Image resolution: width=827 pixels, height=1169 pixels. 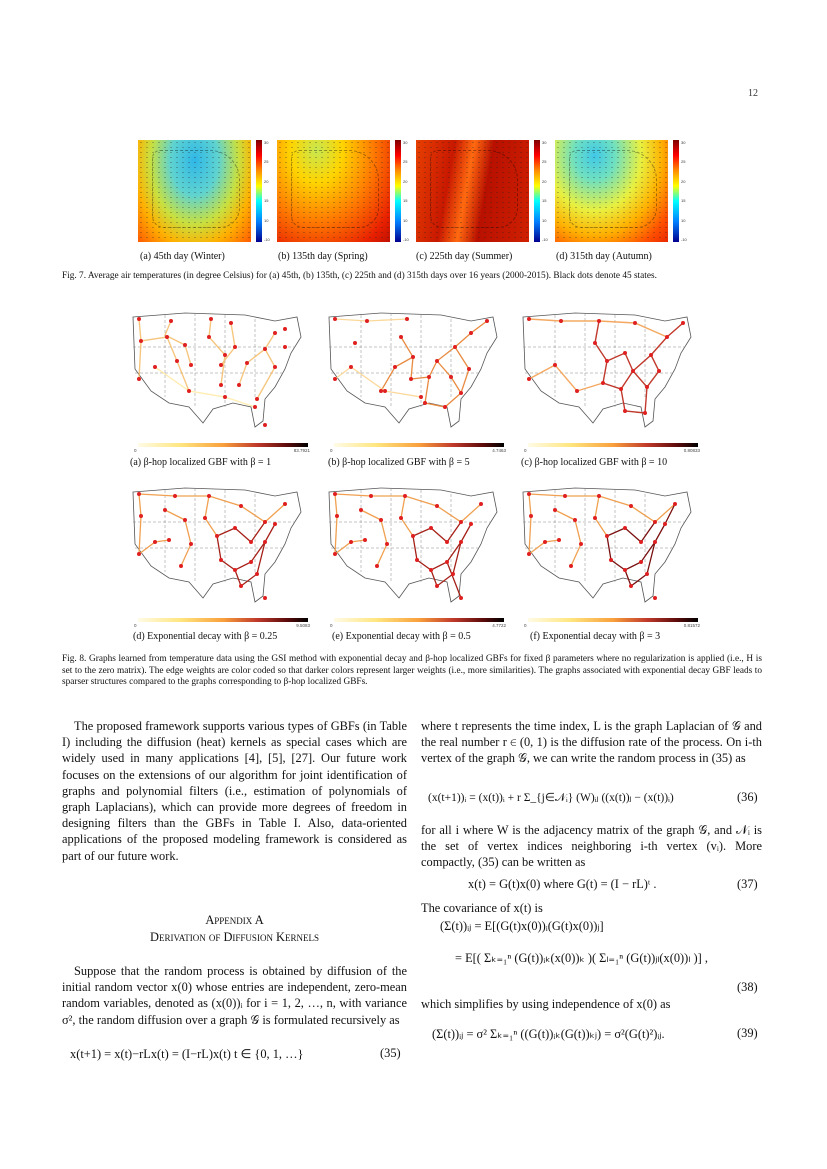 I want to click on fig8-subcaption-a: (a) β-hop localized GBF with β = 1, so click(x=201, y=462).